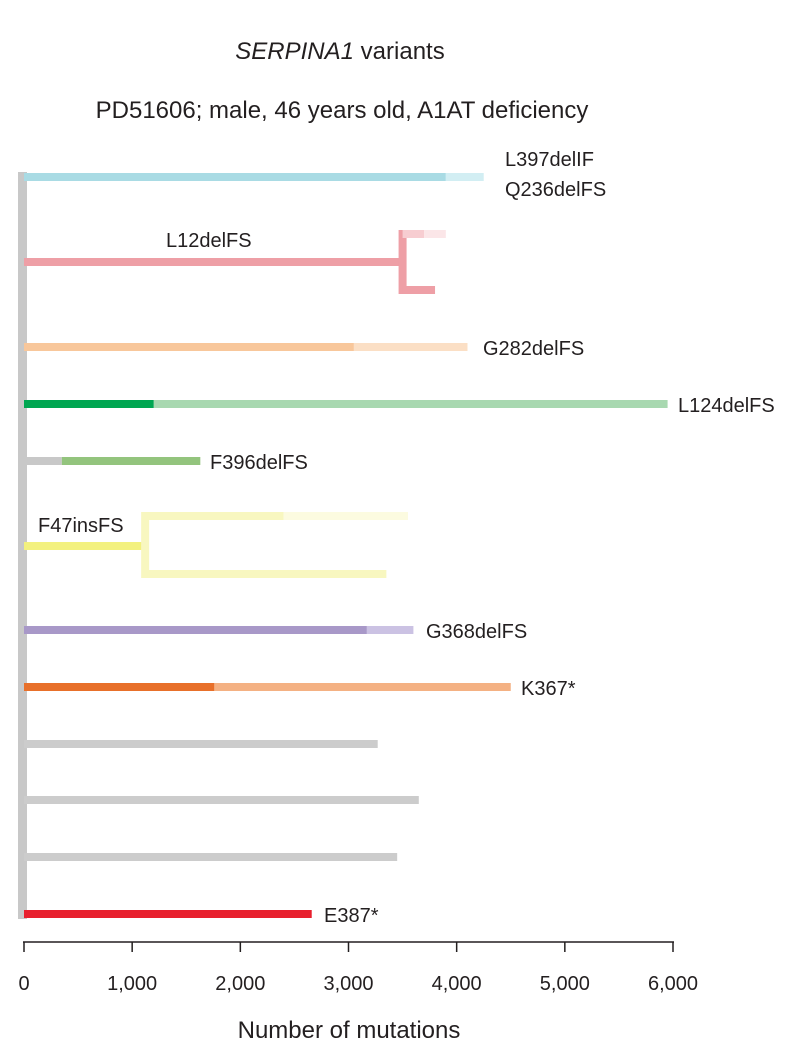  What do you see at coordinates (145, 545) in the screenshot?
I see `lineage-5-split` at bounding box center [145, 545].